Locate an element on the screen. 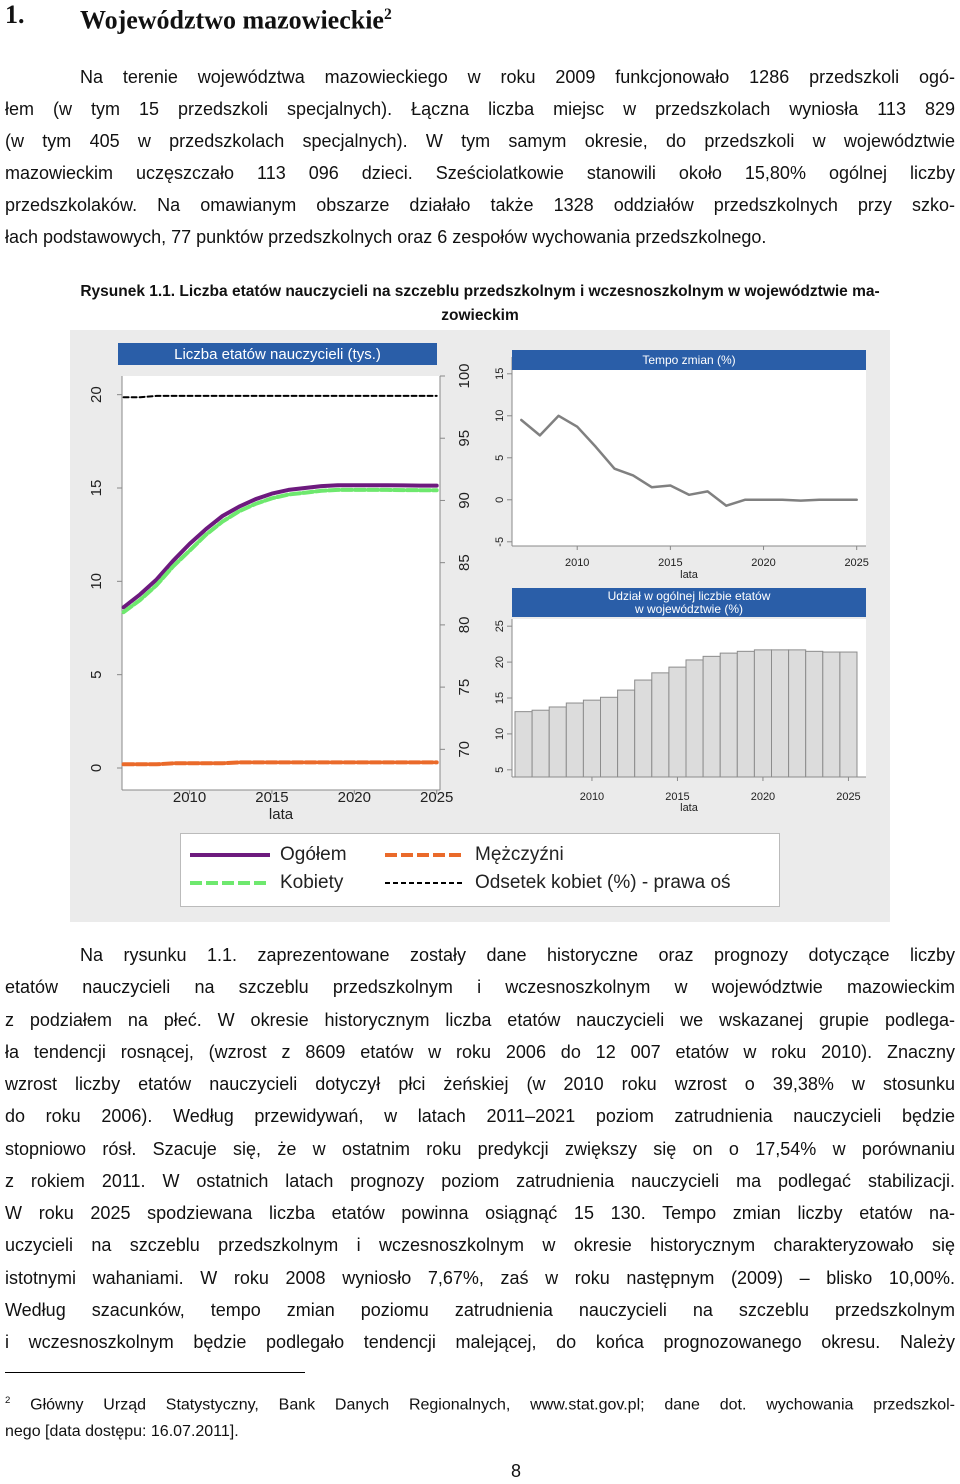 The image size is (960, 1484). y2-tick-label: 95 is located at coordinates (464, 438).